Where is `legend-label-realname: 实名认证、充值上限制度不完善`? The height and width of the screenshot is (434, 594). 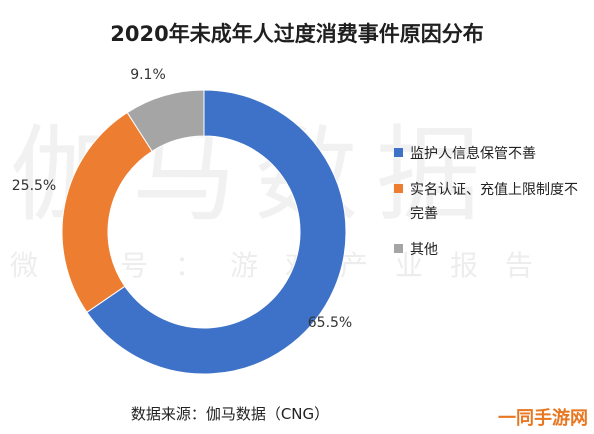 legend-label-realname: 实名认证、充值上限制度不完善 is located at coordinates (494, 202).